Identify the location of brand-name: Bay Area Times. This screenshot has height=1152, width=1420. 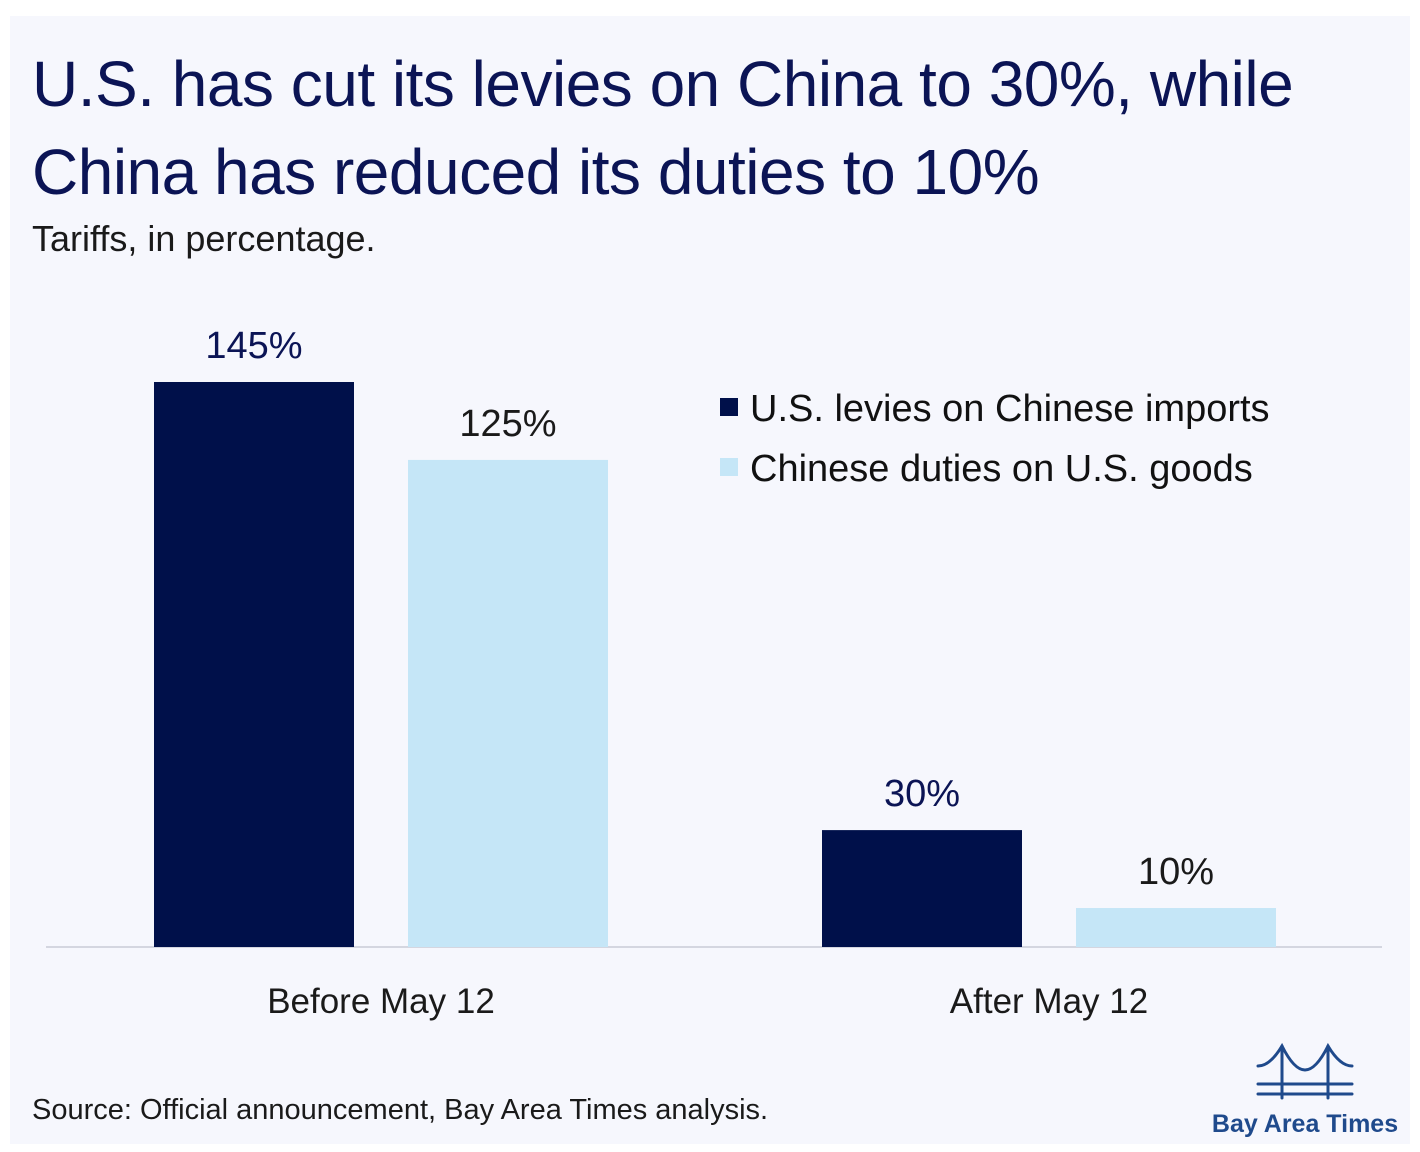
(1305, 1124).